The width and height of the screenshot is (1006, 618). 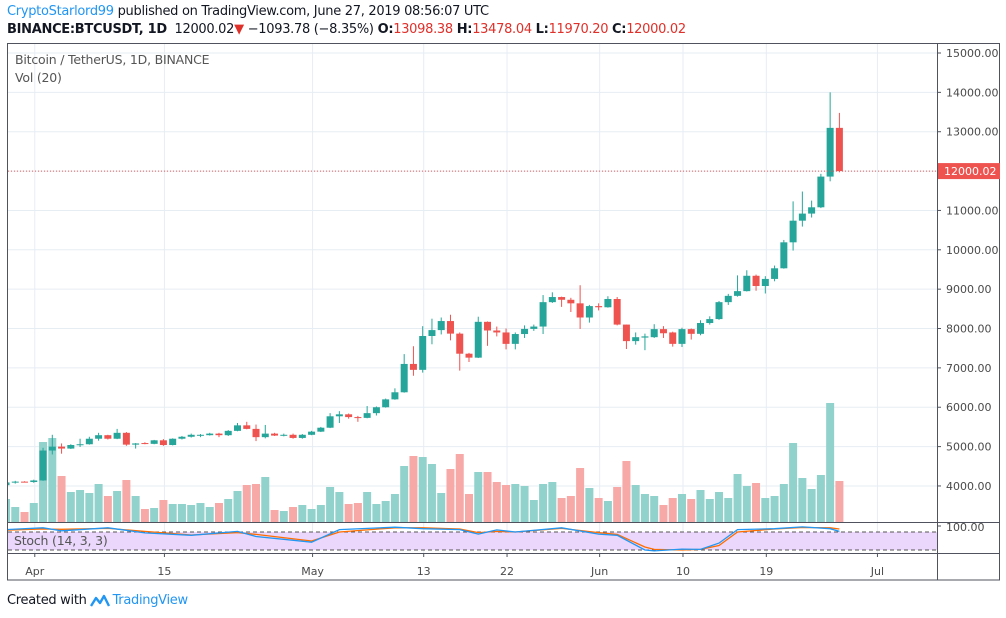 I want to click on author-link: CryptoStarlord99, so click(x=60, y=11).